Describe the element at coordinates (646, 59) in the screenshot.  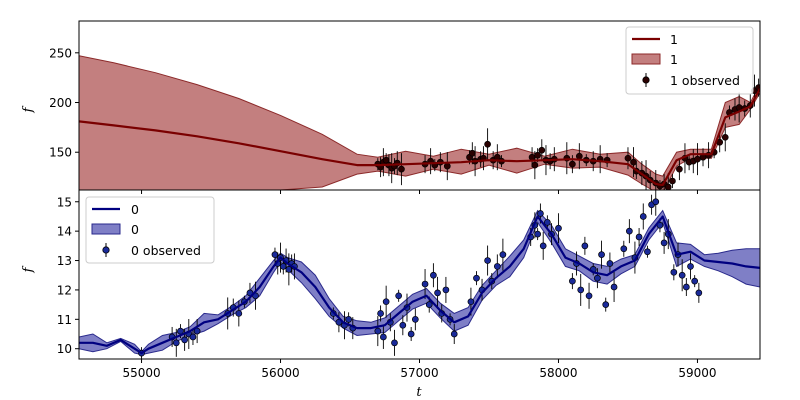
I see `top-legend-band-swatch` at that location.